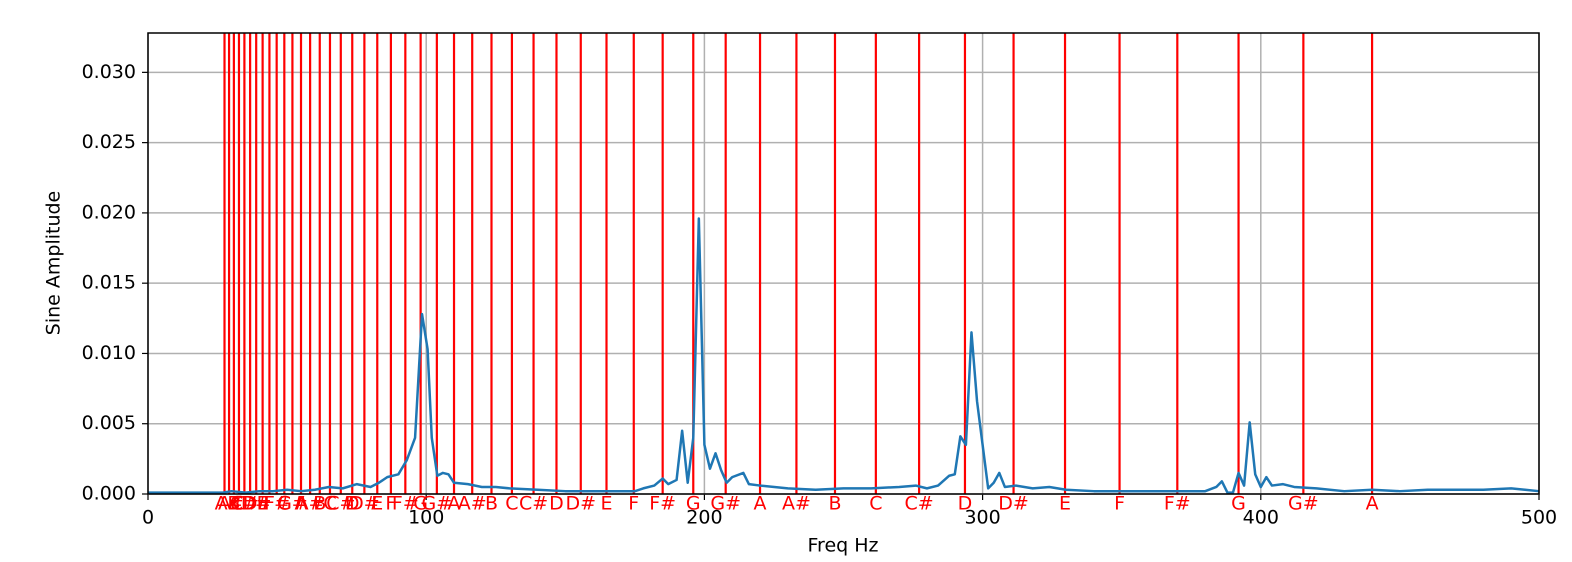 Image resolution: width=1572 pixels, height=562 pixels. I want to click on x-tick-label: 100, so click(426, 518).